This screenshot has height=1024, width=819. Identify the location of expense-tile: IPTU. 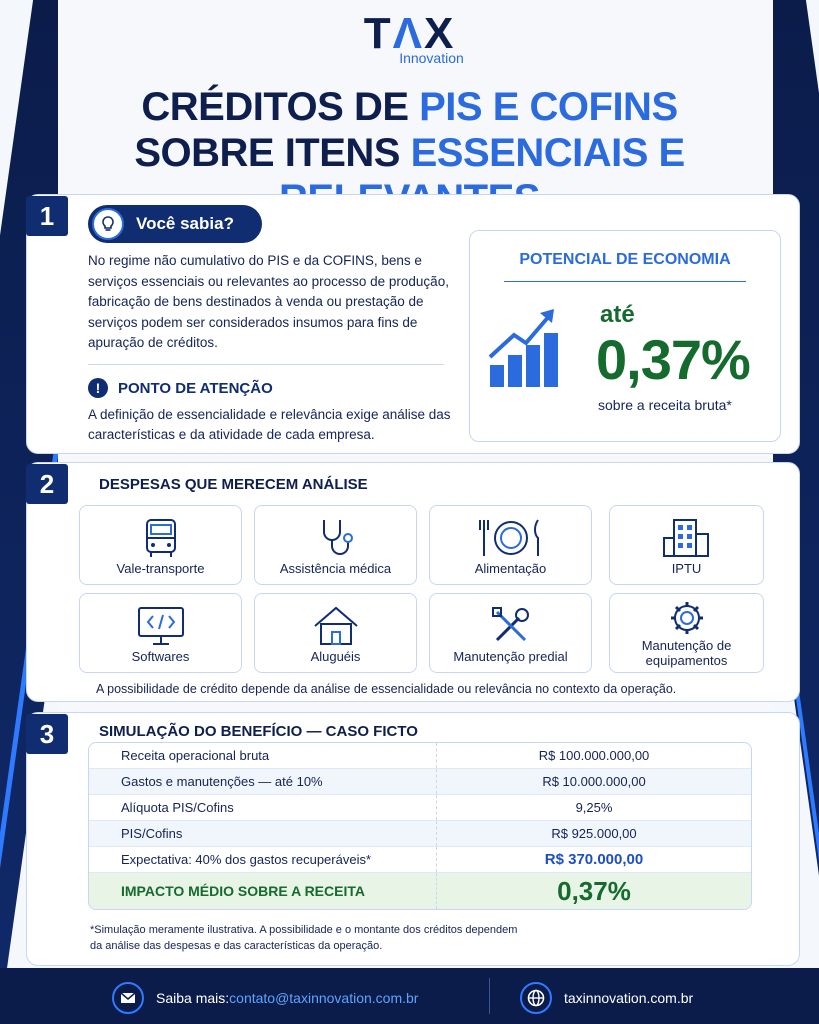
(686, 545).